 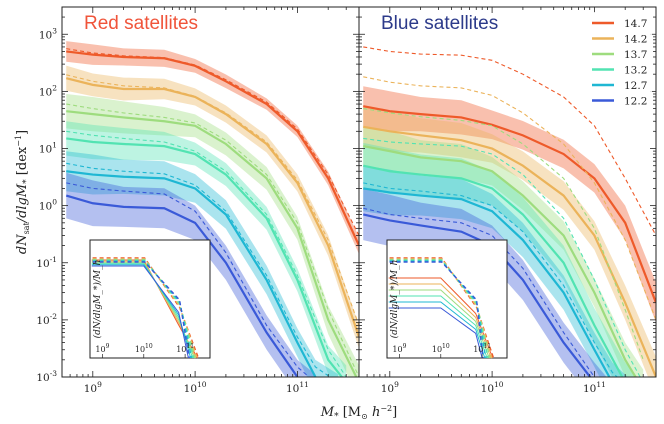 I want to click on legend-label: 14.7, so click(x=635, y=24).